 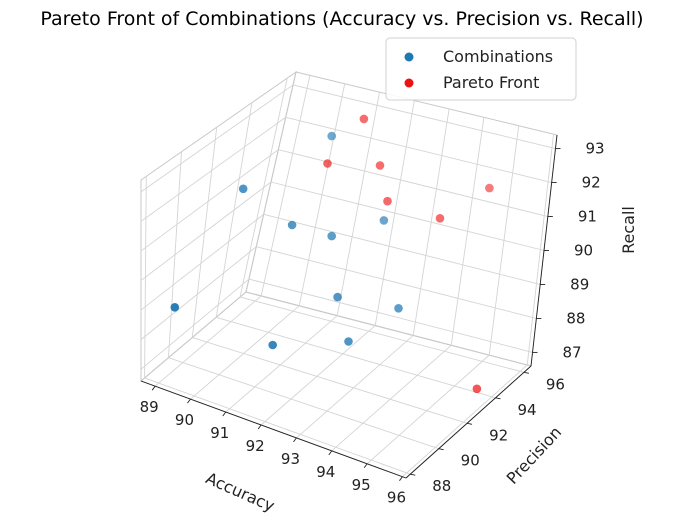 I want to click on x-tick-label: 95, so click(x=361, y=485).